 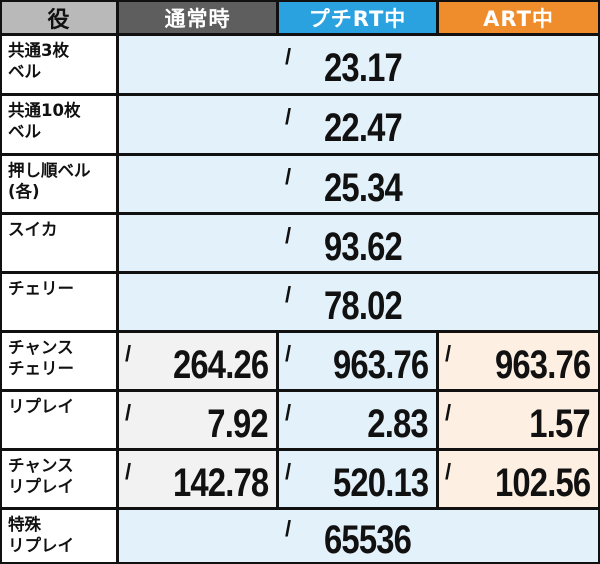 I want to click on row-value-merged: / 22.47, so click(x=358, y=124).